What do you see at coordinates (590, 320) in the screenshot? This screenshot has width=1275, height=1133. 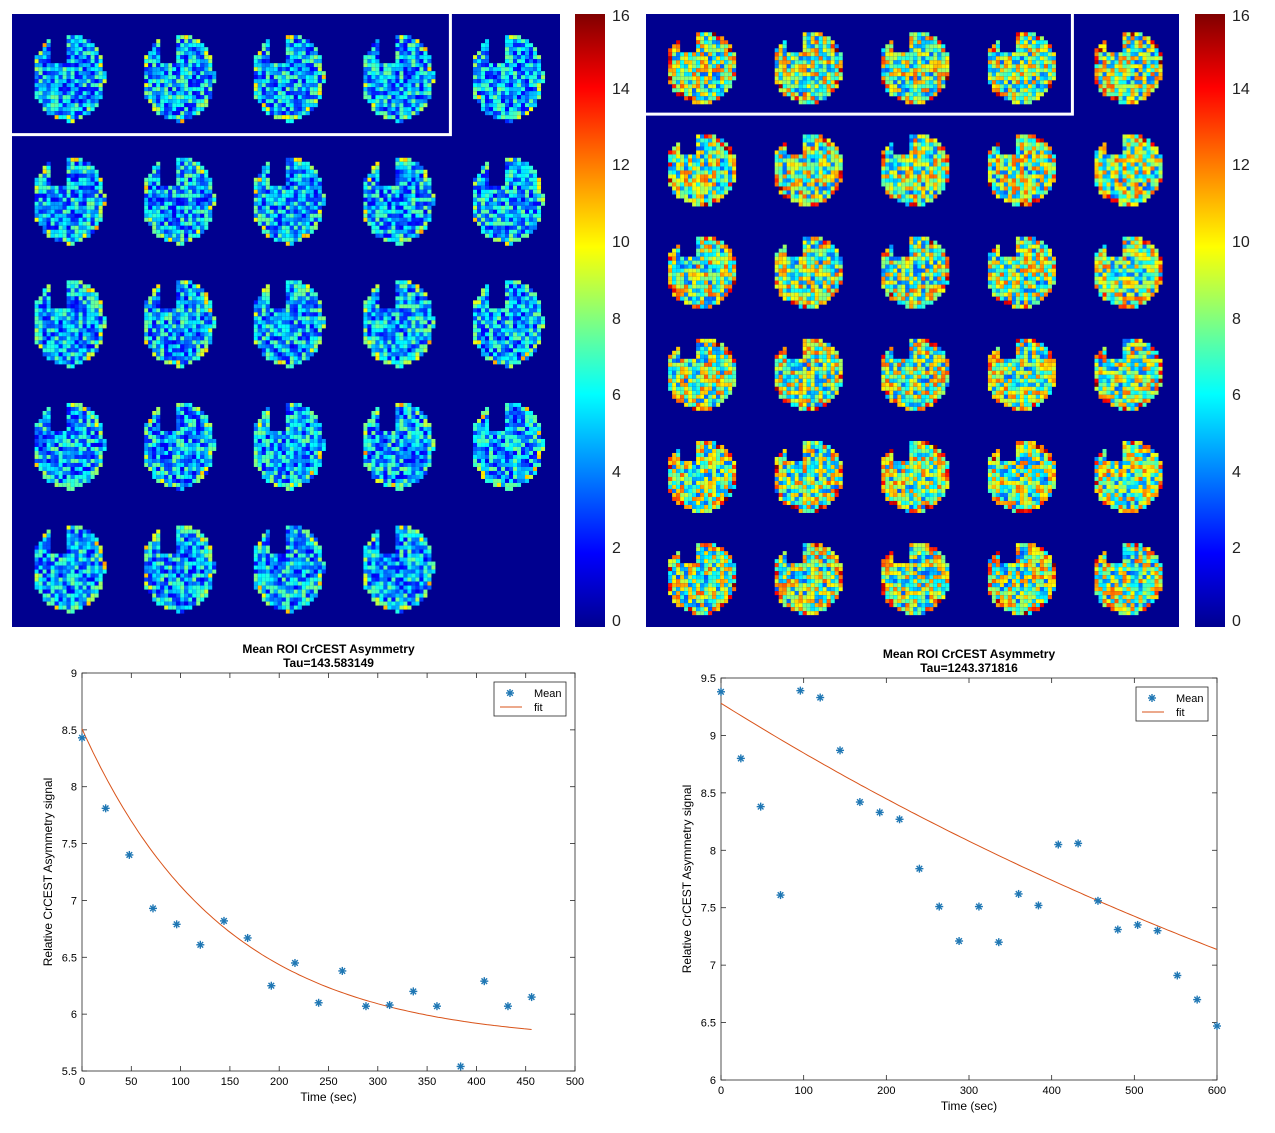 I see `colorbar-left` at bounding box center [590, 320].